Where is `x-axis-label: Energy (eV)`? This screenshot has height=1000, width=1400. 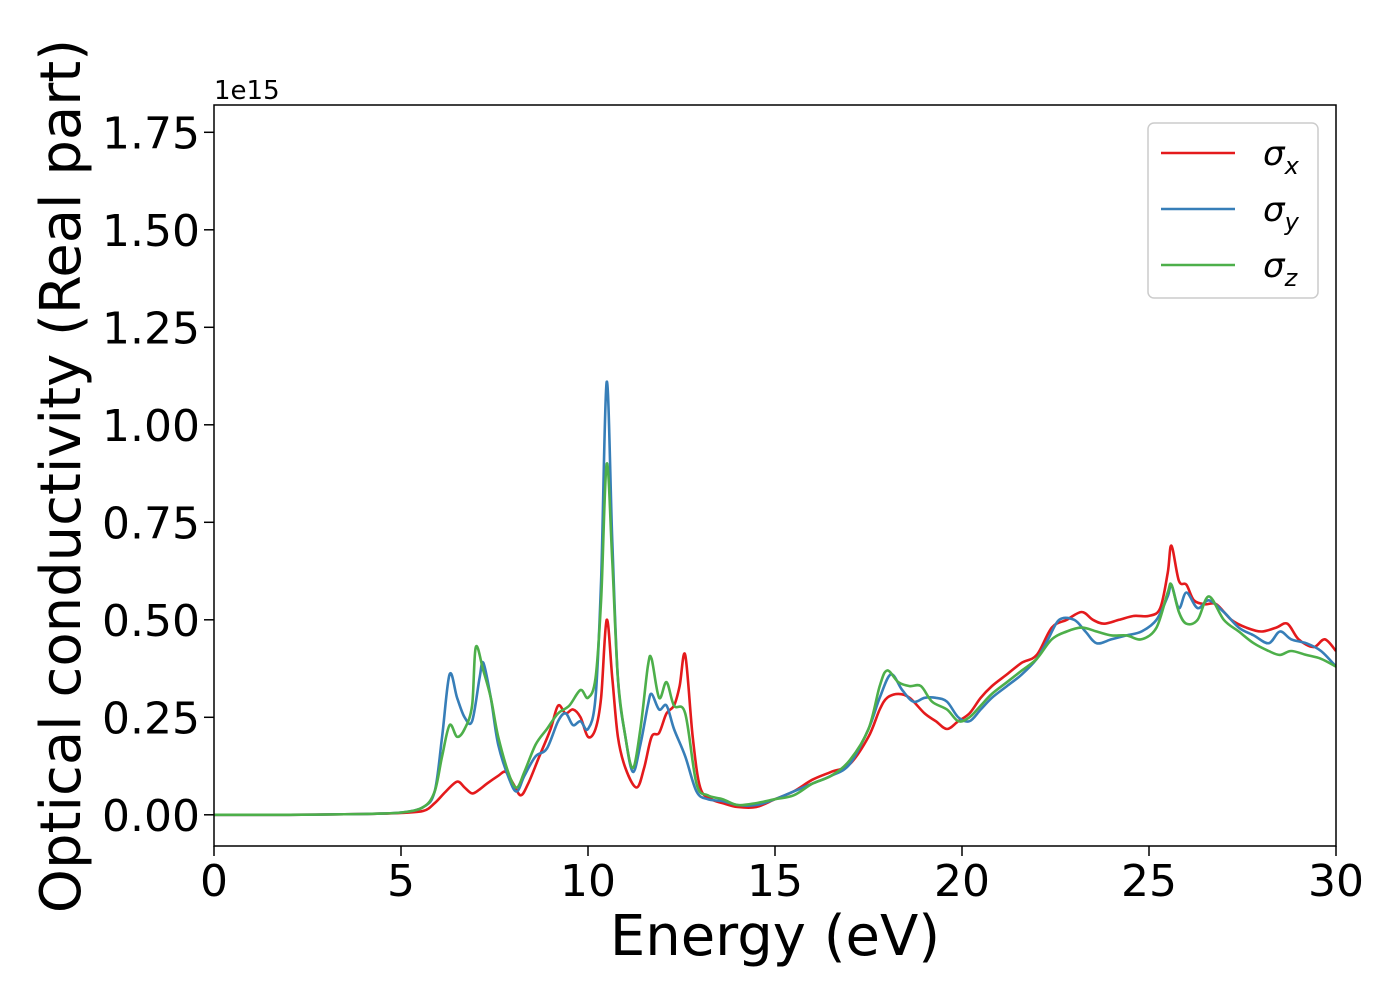 x-axis-label: Energy (eV) is located at coordinates (775, 936).